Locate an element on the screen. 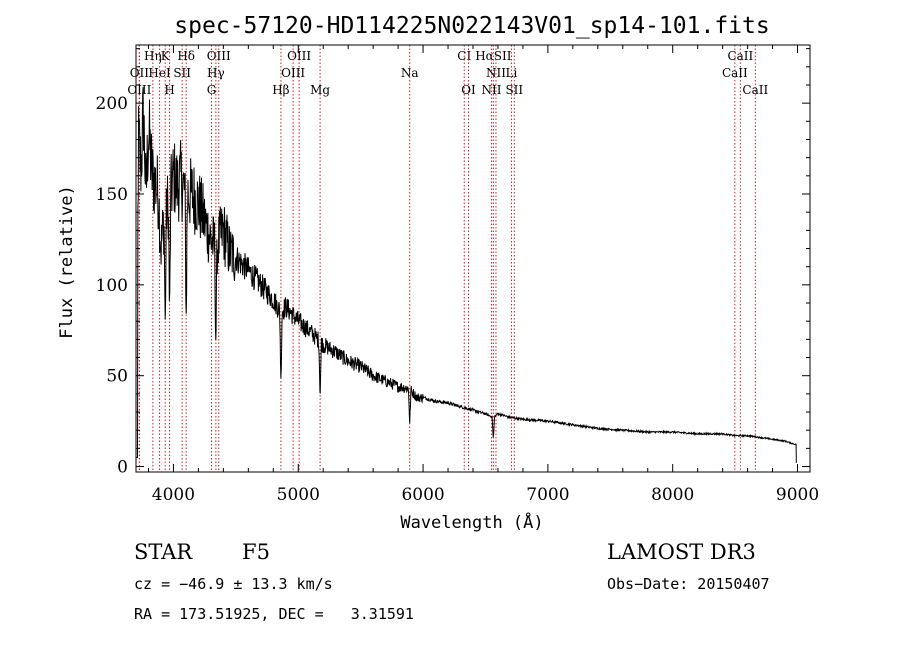 The width and height of the screenshot is (900, 649). line-label: Li is located at coordinates (512, 73).